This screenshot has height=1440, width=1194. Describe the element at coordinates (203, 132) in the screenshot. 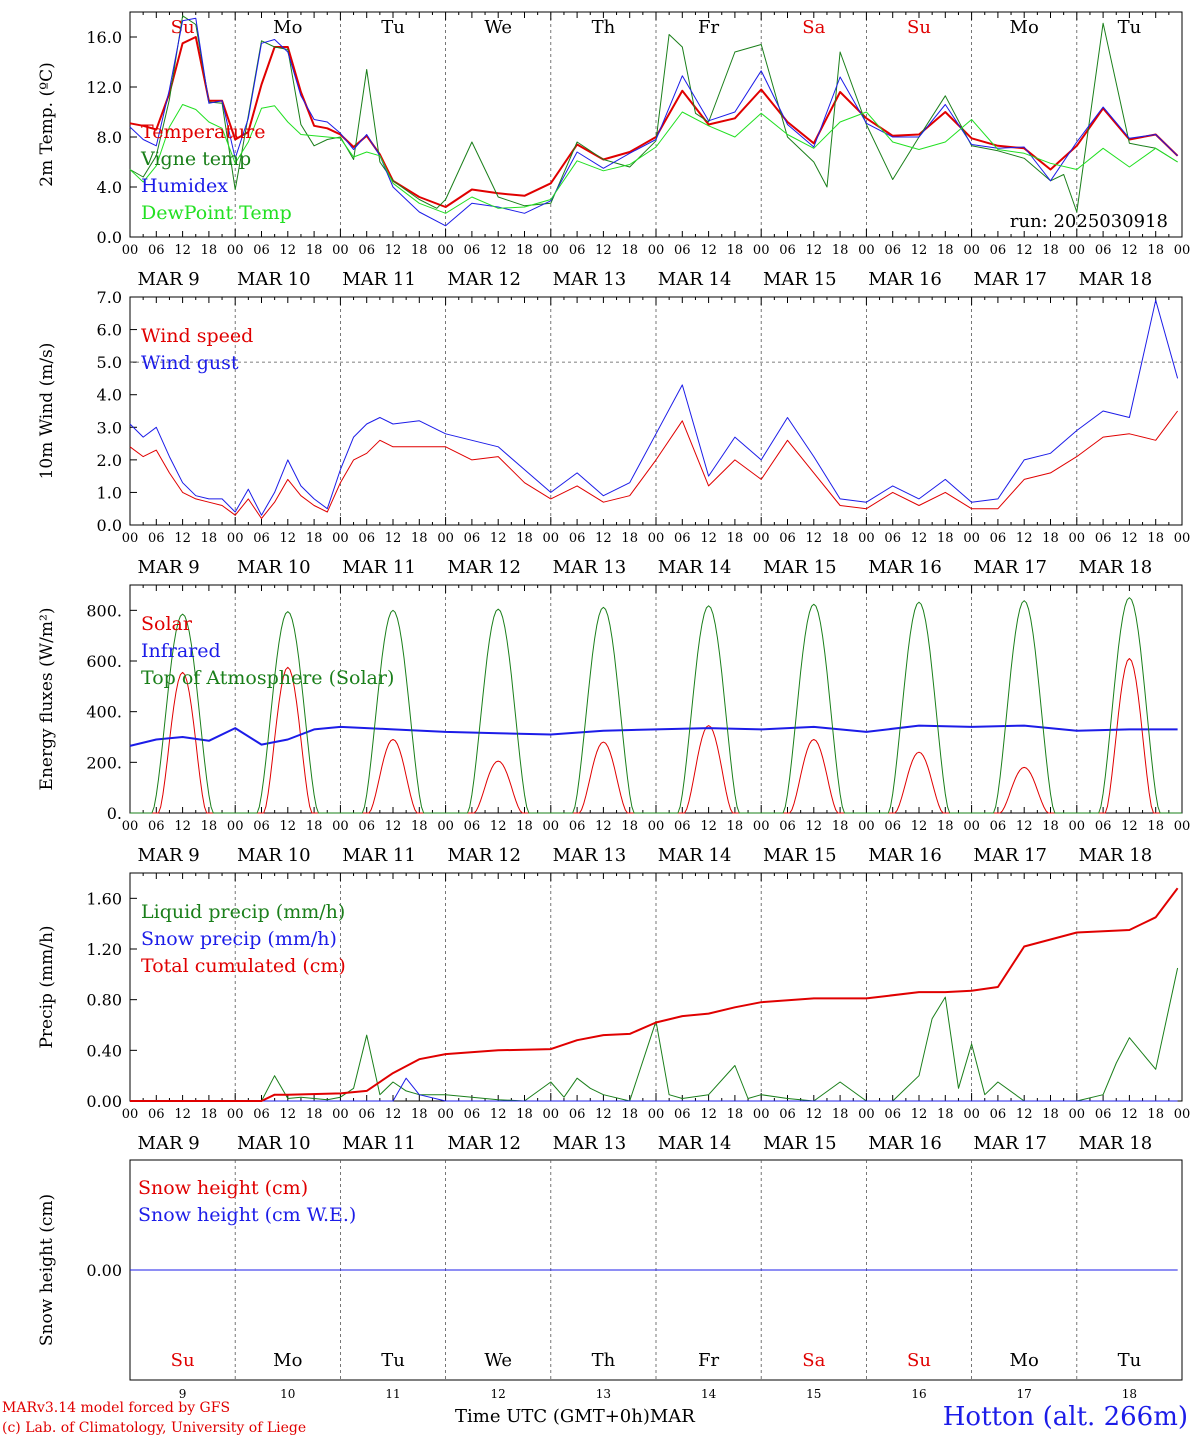

I see `legend-entry: Temperature` at that location.